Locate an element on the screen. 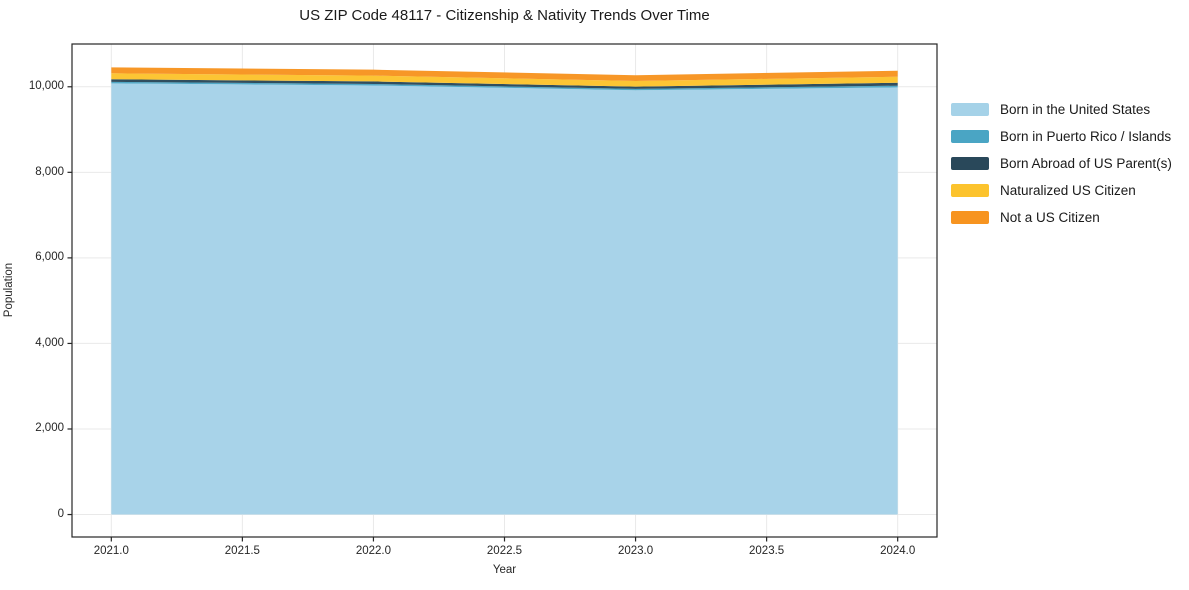 This screenshot has height=590, width=1189. x-tick-label: 2022.5 is located at coordinates (504, 551).